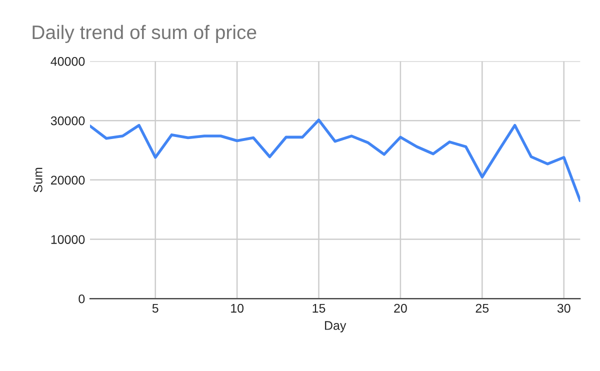 This screenshot has height=371, width=600. What do you see at coordinates (237, 308) in the screenshot?
I see `x-tick-label: 10` at bounding box center [237, 308].